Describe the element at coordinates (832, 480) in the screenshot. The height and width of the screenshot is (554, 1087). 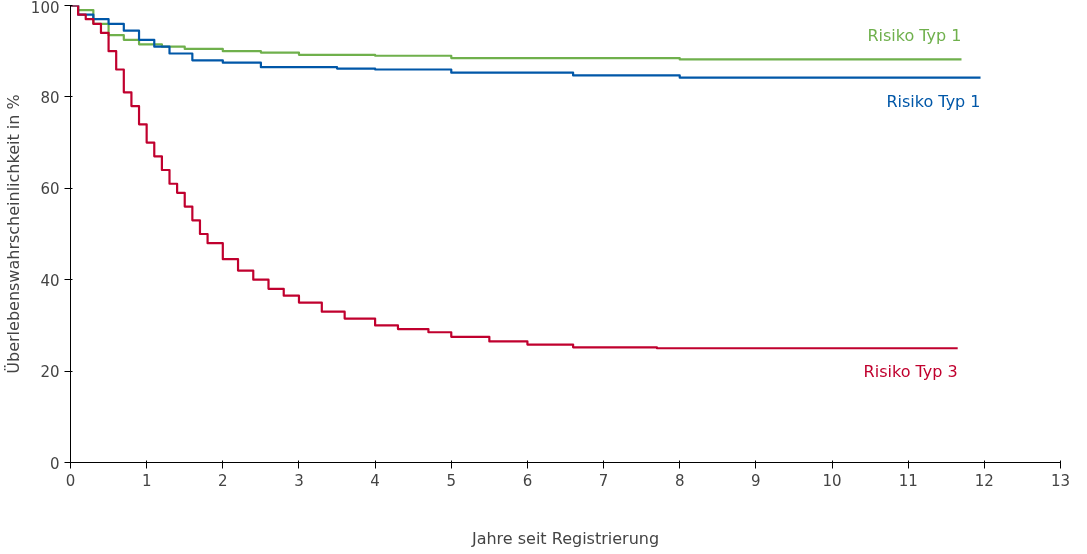
I see `x-tick-label: 10` at that location.